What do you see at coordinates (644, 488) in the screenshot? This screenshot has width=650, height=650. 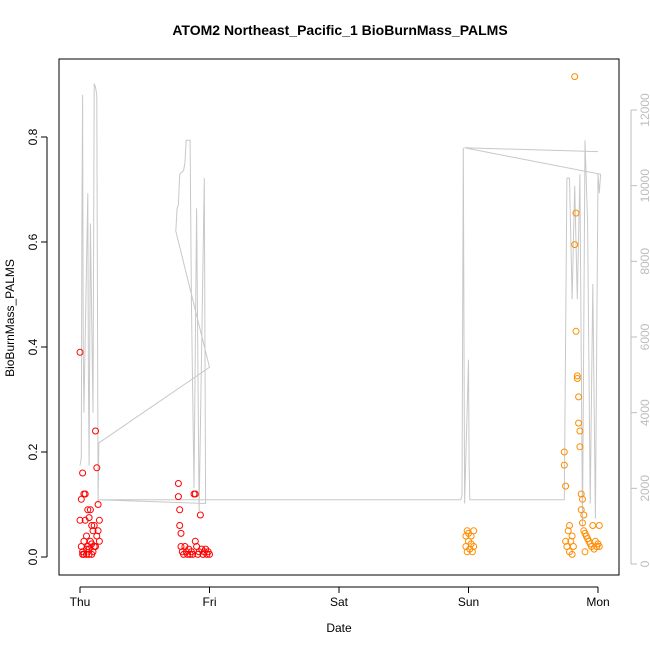 I see `y2-tick-label: 2000` at bounding box center [644, 488].